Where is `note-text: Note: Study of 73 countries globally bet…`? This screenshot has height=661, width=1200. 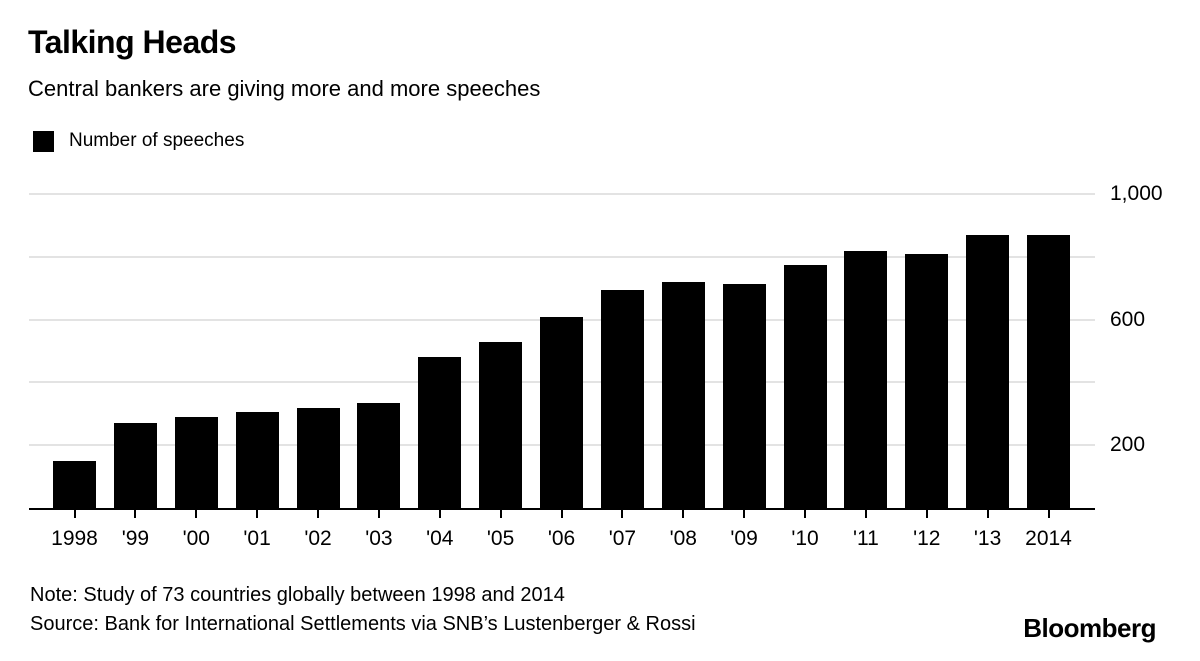 note-text: Note: Study of 73 countries globally bet… is located at coordinates (297, 595).